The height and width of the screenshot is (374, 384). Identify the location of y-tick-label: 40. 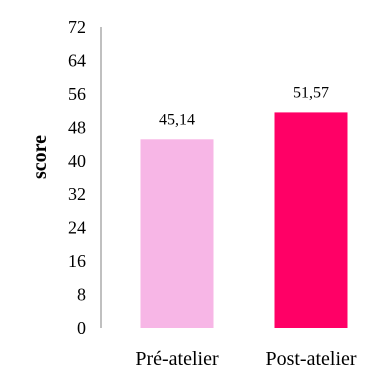
(77, 161).